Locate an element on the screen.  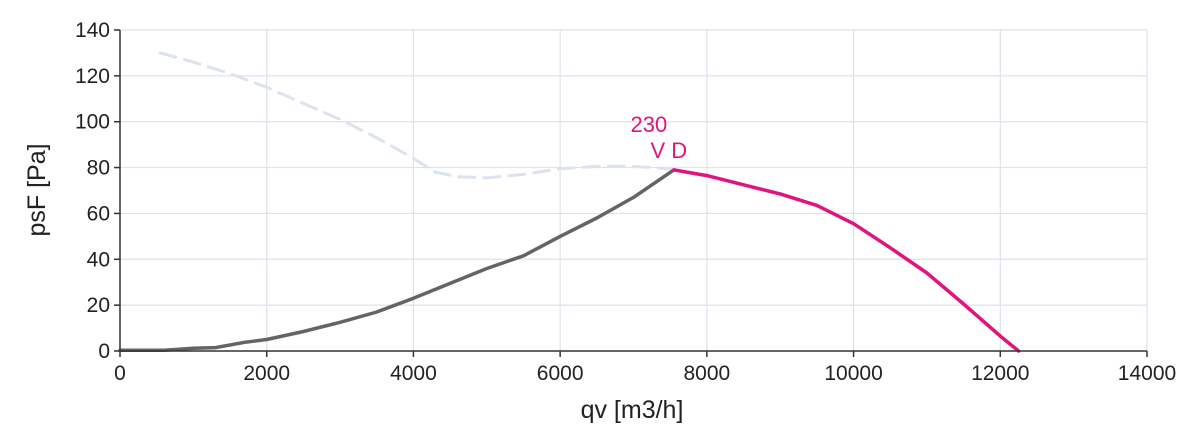
x-tick-label: 10000 is located at coordinates (853, 373).